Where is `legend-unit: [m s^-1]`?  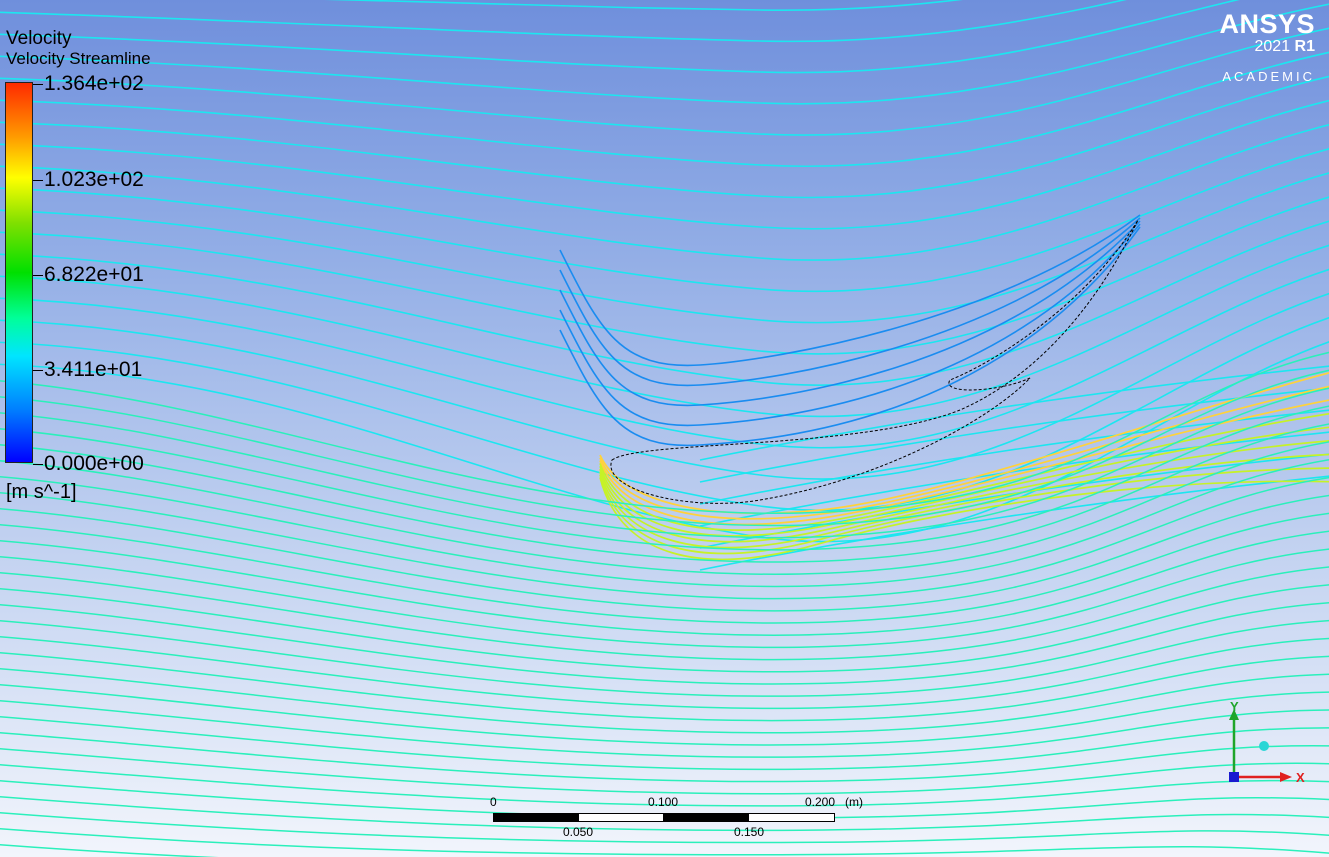
legend-unit: [m s^-1] is located at coordinates (41, 492).